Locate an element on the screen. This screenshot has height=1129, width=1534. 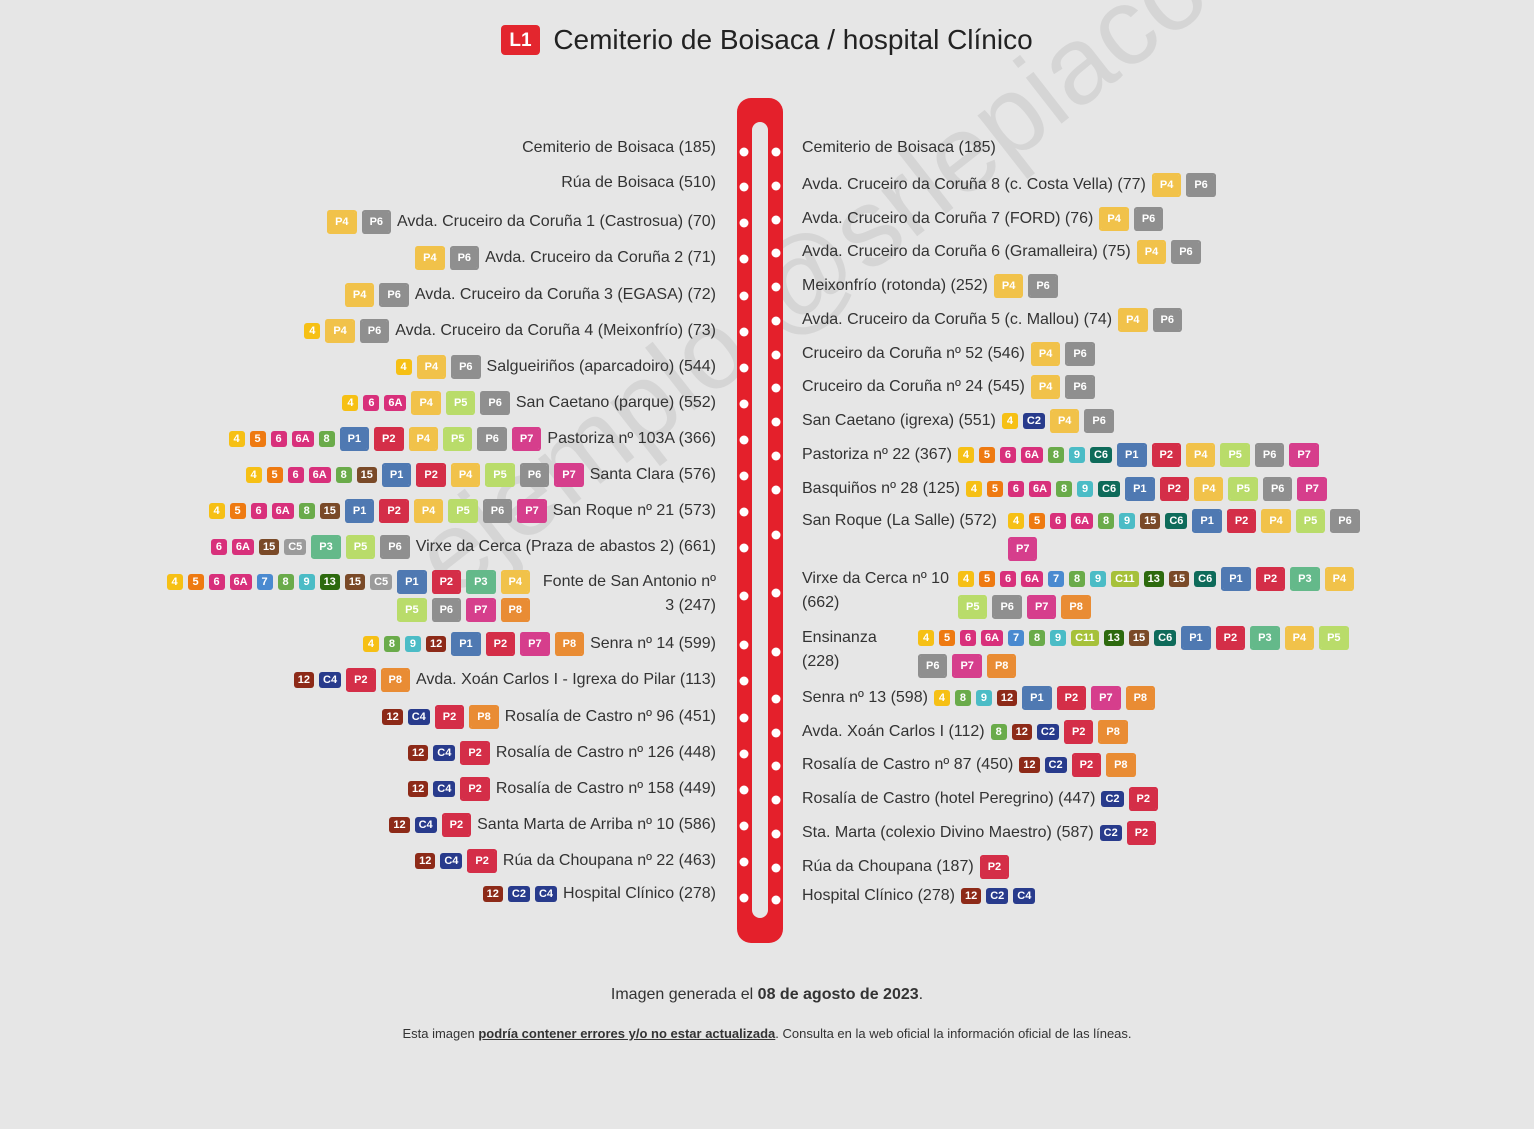
stop-name: Cruceiro da Coruña nº 52 (546) is located at coordinates (913, 353).